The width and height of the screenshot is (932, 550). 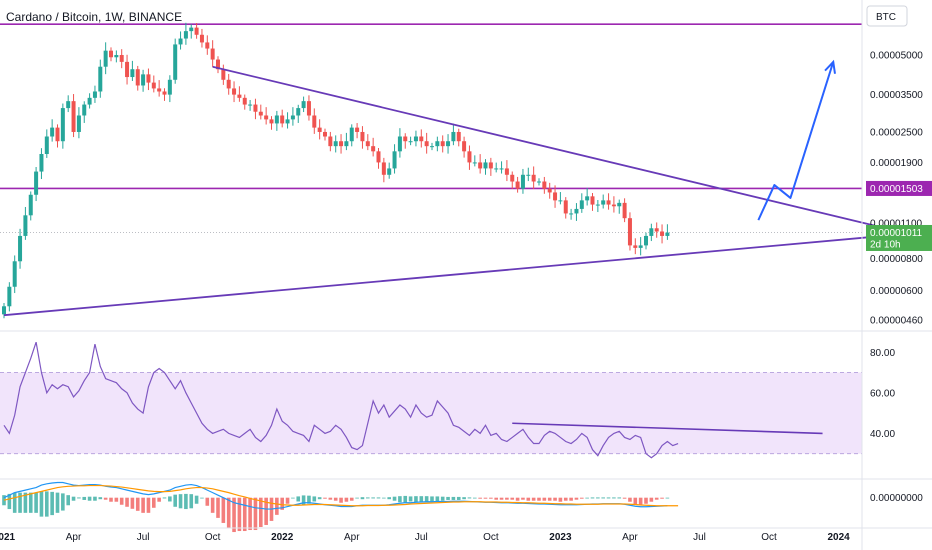 I want to click on currency-selector-box, so click(x=887, y=16).